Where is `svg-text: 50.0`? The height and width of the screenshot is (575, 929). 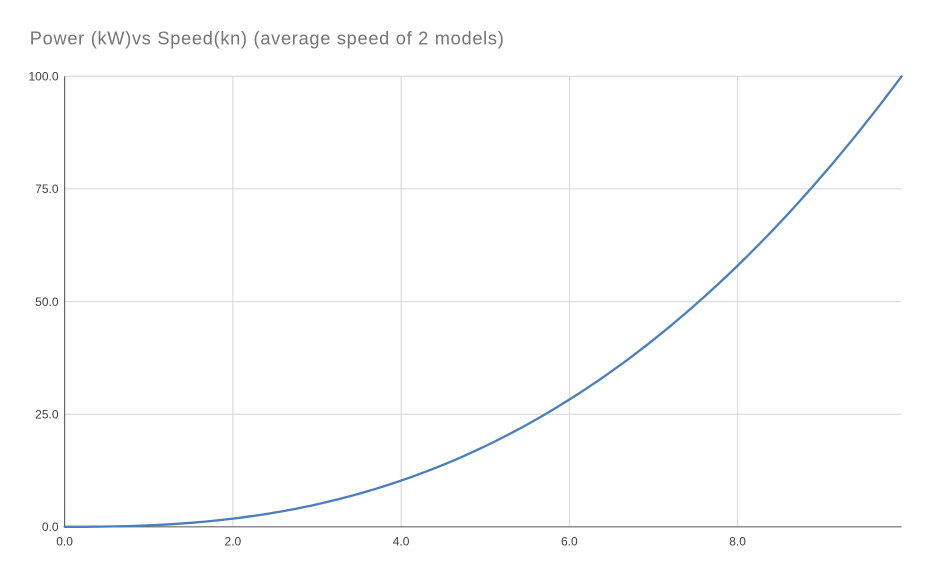
svg-text: 50.0 is located at coordinates (47, 302).